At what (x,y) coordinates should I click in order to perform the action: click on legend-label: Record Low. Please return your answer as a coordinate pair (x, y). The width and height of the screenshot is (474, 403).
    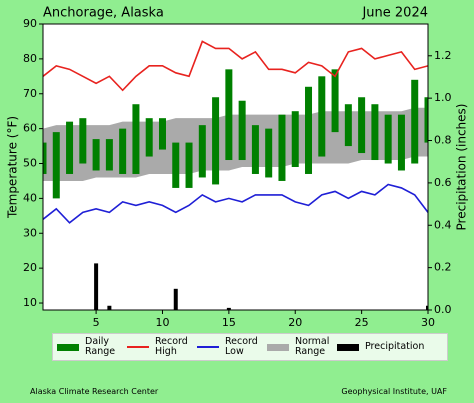
    Looking at the image, I should click on (241, 346).